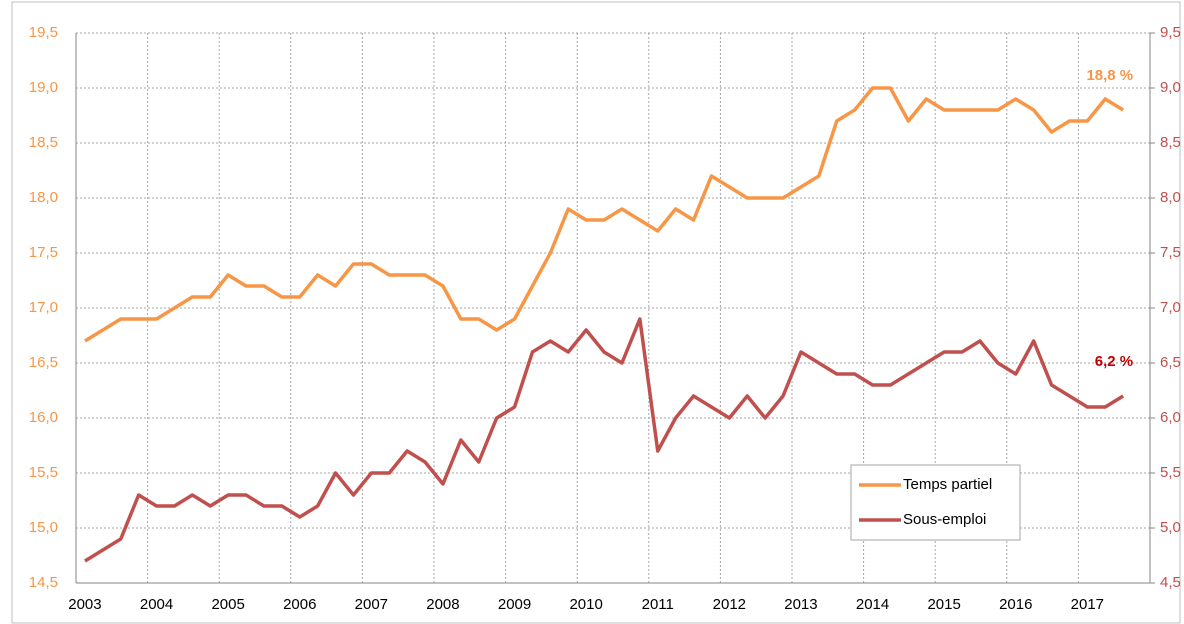 The image size is (1184, 624). What do you see at coordinates (442, 604) in the screenshot?
I see `x-tick-label: 2008` at bounding box center [442, 604].